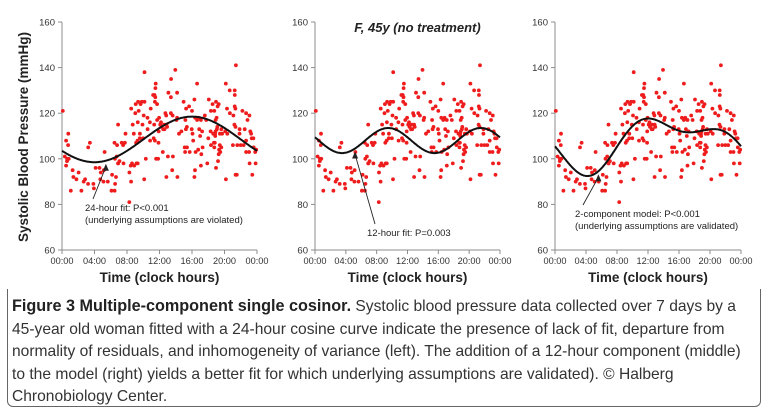  What do you see at coordinates (376, 261) in the screenshot?
I see `x-tick-label: 08:00` at bounding box center [376, 261].